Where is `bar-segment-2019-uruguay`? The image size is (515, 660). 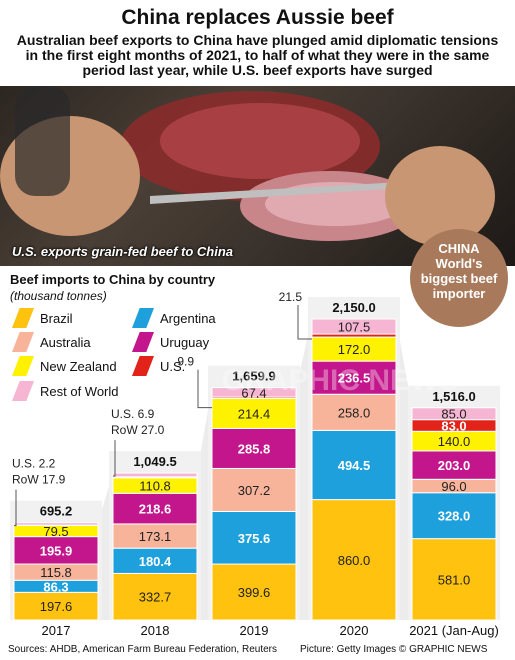
bar-segment-2019-uruguay is located at coordinates (254, 448).